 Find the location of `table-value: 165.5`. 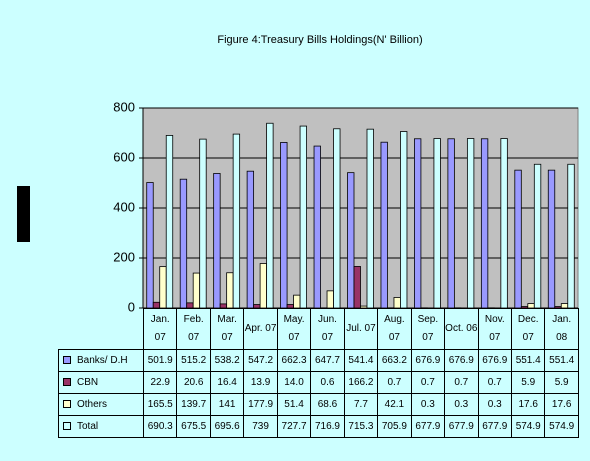

table-value: 165.5 is located at coordinates (160, 404).